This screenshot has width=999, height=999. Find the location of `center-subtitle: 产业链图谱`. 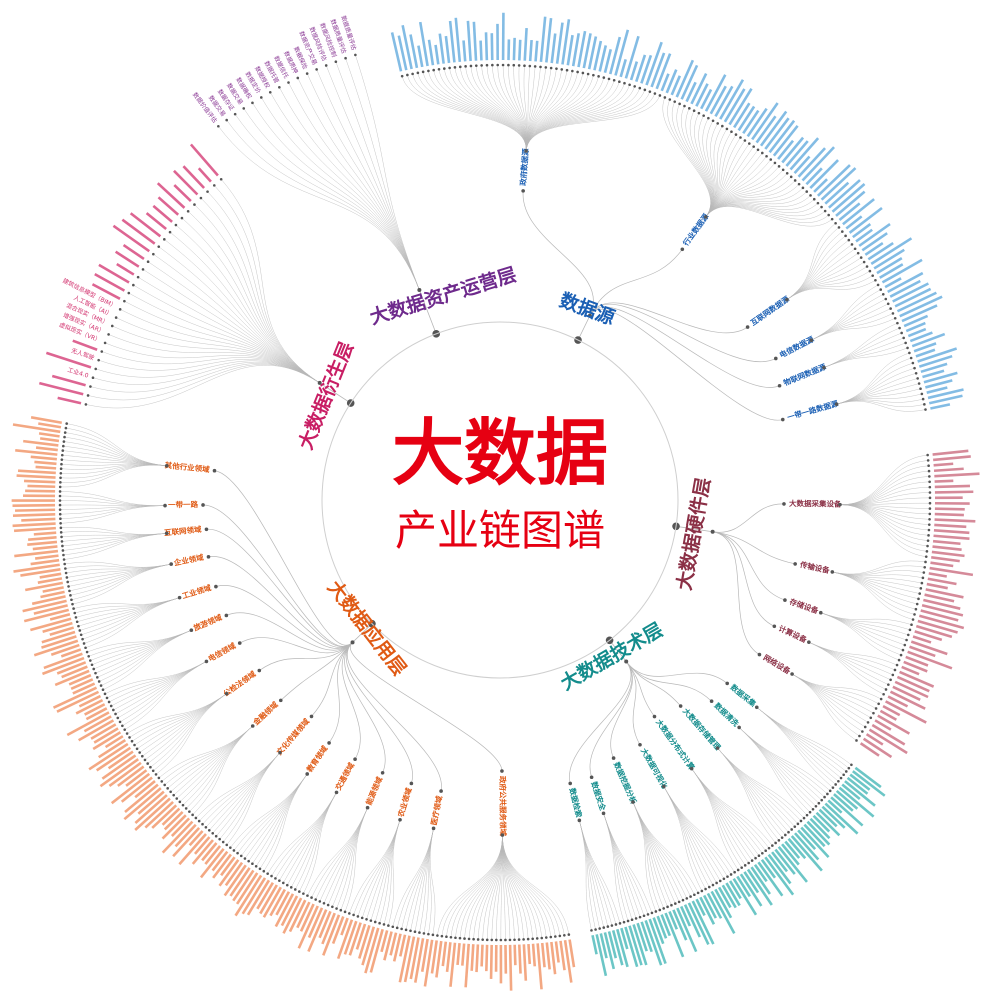

center-subtitle: 产业链图谱 is located at coordinates (500, 530).